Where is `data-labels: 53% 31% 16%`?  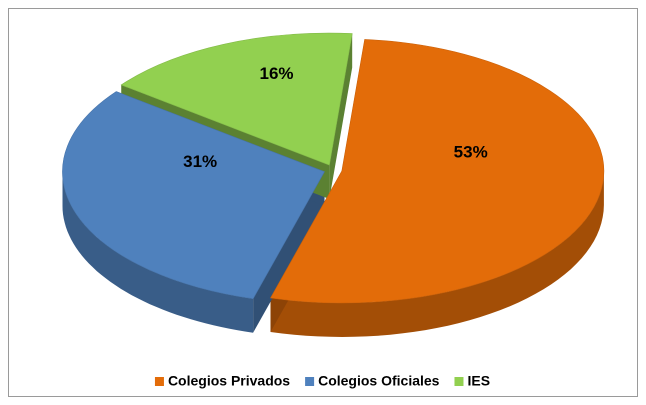 data-labels: 53% 31% 16% is located at coordinates (335, 117).